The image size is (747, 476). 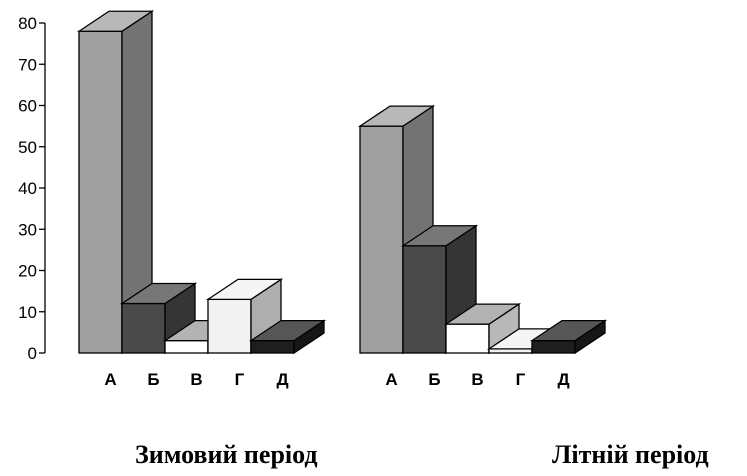 What do you see at coordinates (27, 312) in the screenshot?
I see `y-tick-label: 10` at bounding box center [27, 312].